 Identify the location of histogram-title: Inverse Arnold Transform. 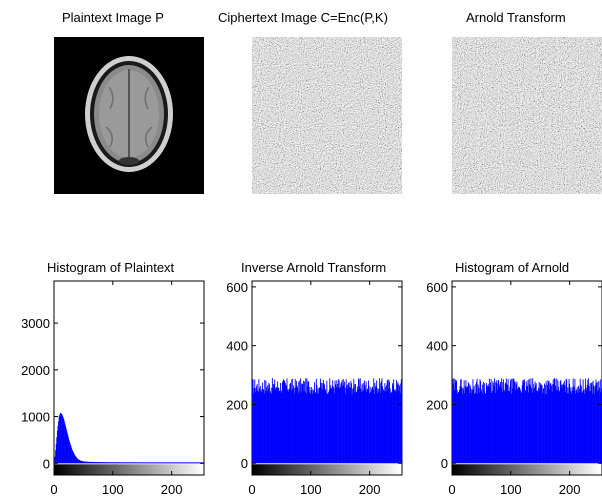
(313, 267).